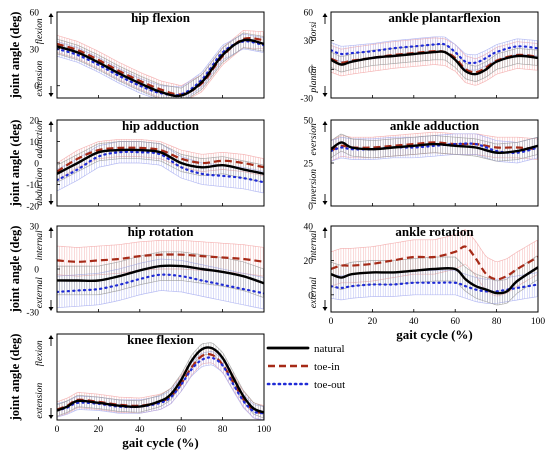  I want to click on y-tick-label: -30, so click(306, 100).